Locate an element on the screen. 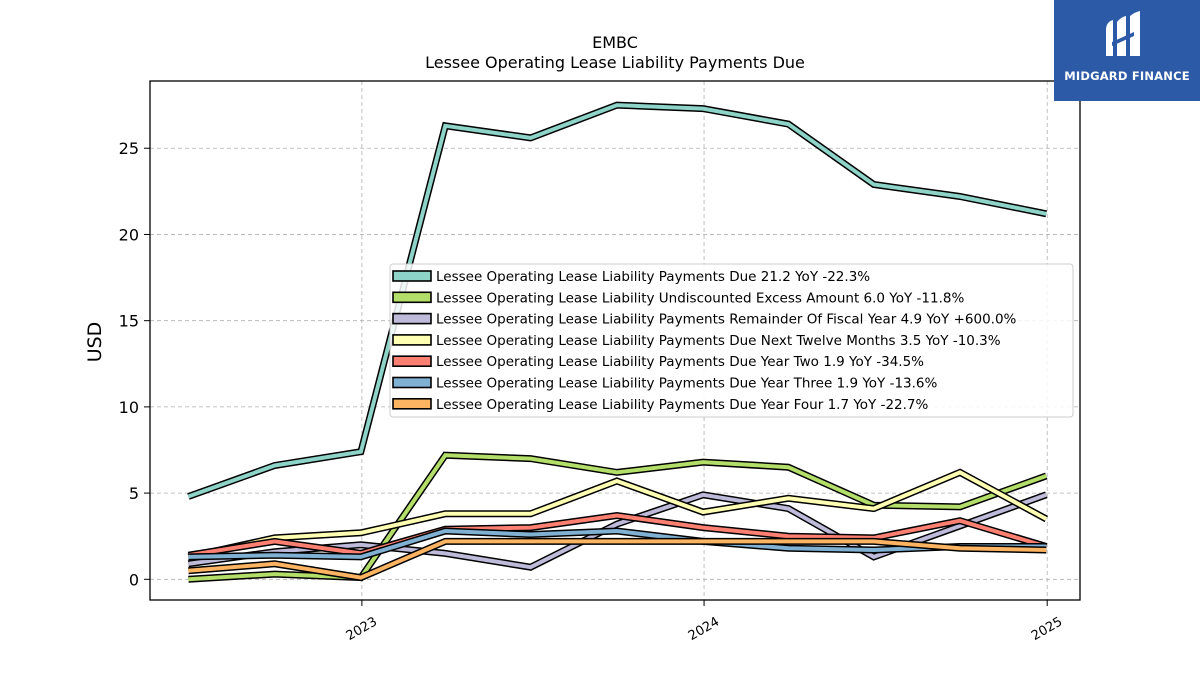 This screenshot has width=1200, height=675. chart-title: EMBC is located at coordinates (615, 42).